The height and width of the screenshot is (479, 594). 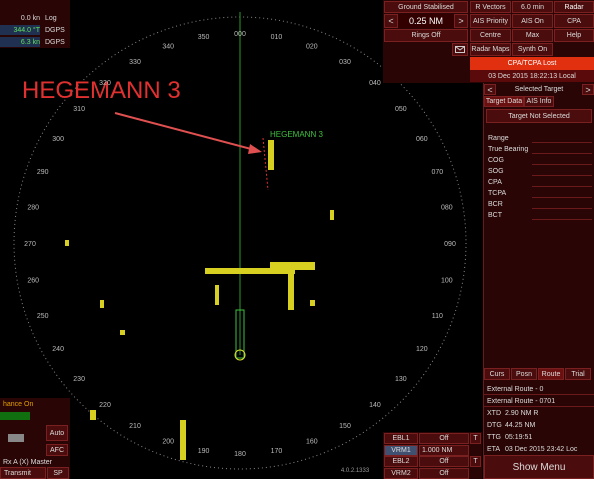 What do you see at coordinates (204, 451) in the screenshot?
I see `bearing-label: 190` at bounding box center [204, 451].